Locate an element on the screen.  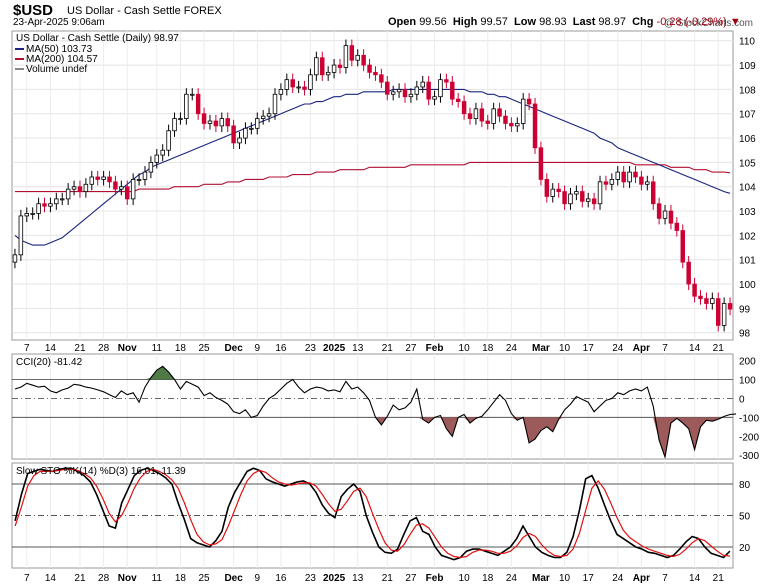
high-label: High is located at coordinates (465, 22).